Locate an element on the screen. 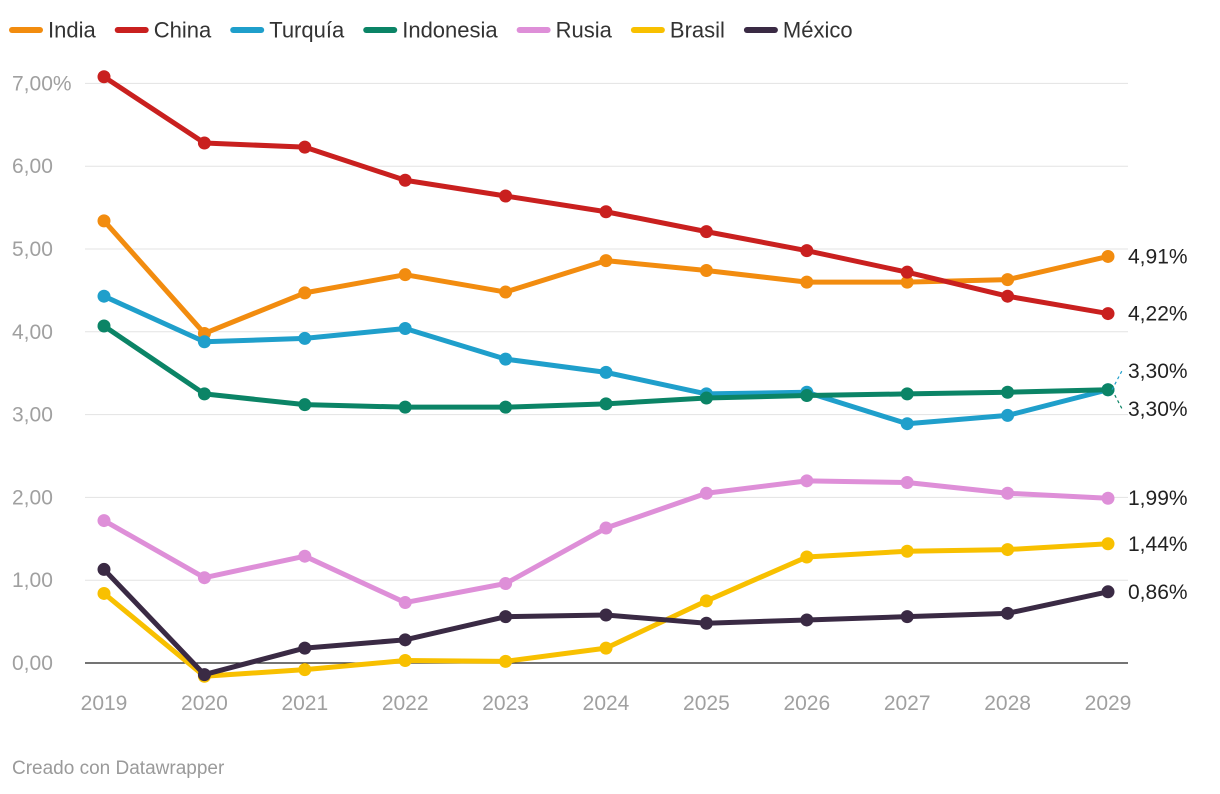  legend-item-méxico: México is located at coordinates (798, 30).